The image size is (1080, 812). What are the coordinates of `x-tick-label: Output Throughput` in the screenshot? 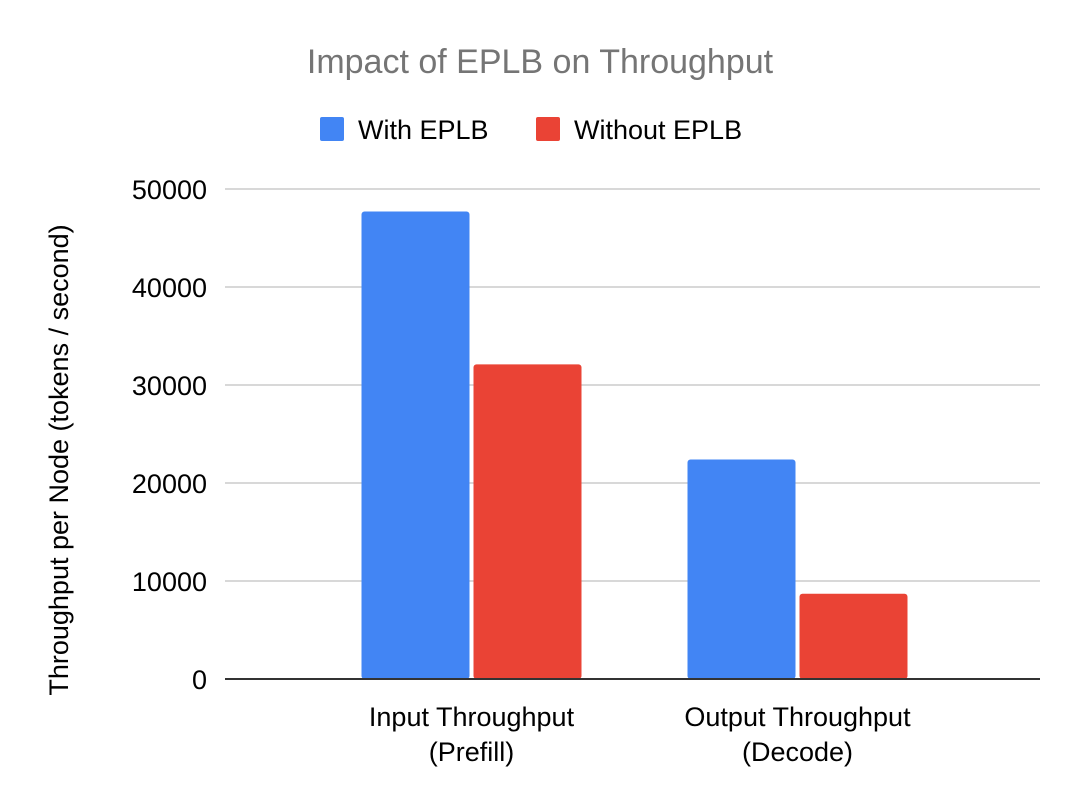 It's located at (797, 717).